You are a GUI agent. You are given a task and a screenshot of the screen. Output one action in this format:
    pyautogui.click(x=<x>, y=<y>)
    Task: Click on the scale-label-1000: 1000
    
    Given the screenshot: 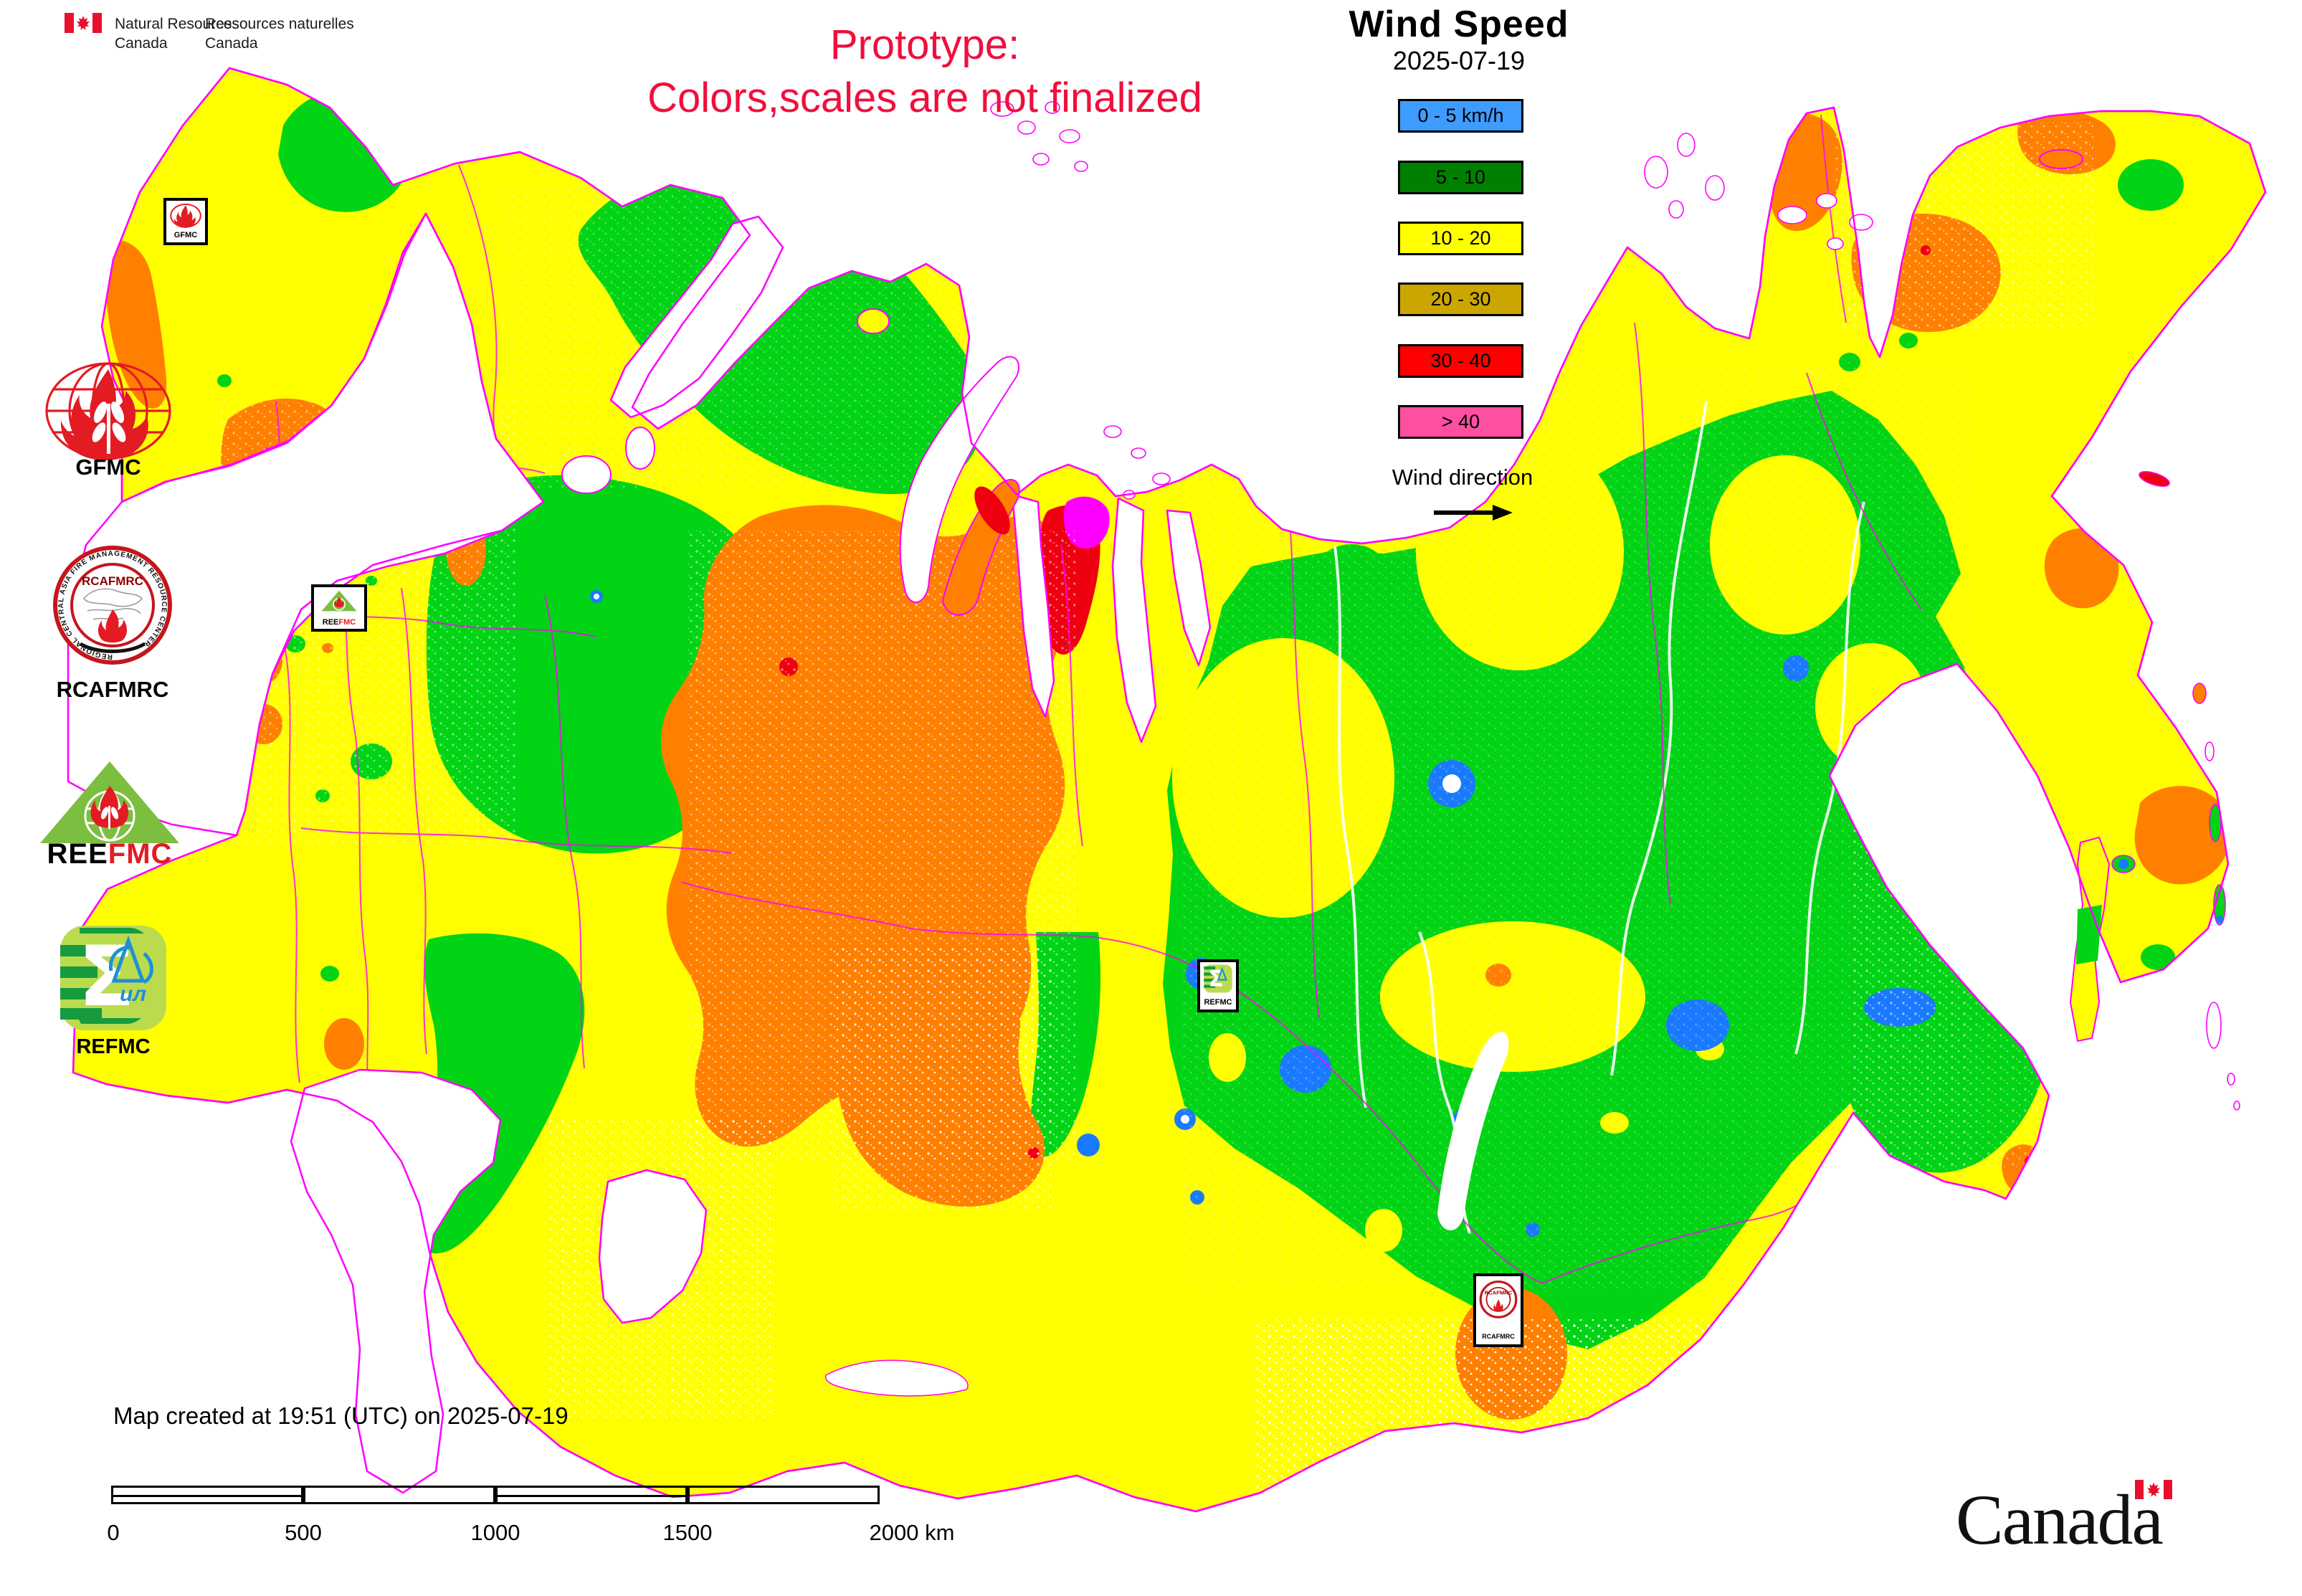 What is the action you would take?
    pyautogui.click(x=495, y=1532)
    